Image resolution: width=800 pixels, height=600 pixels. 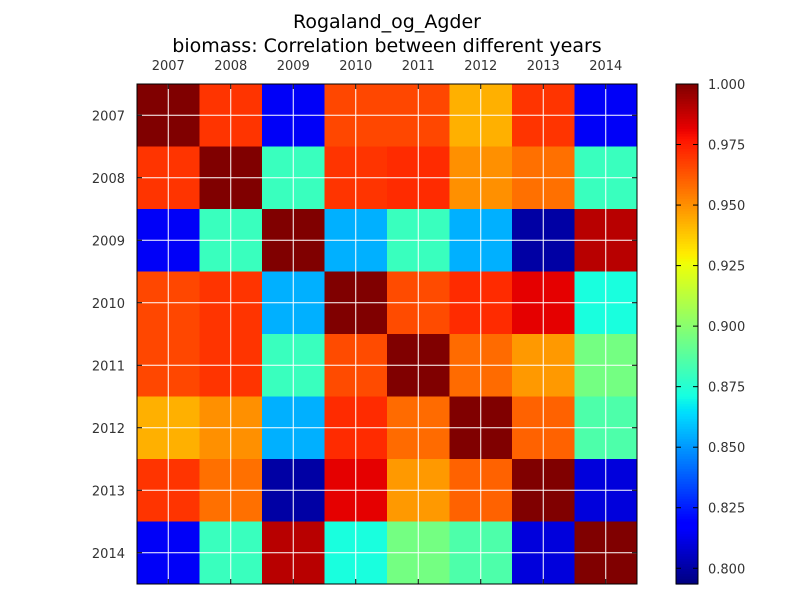 I want to click on x-tick-label: 2012, so click(x=480, y=66).